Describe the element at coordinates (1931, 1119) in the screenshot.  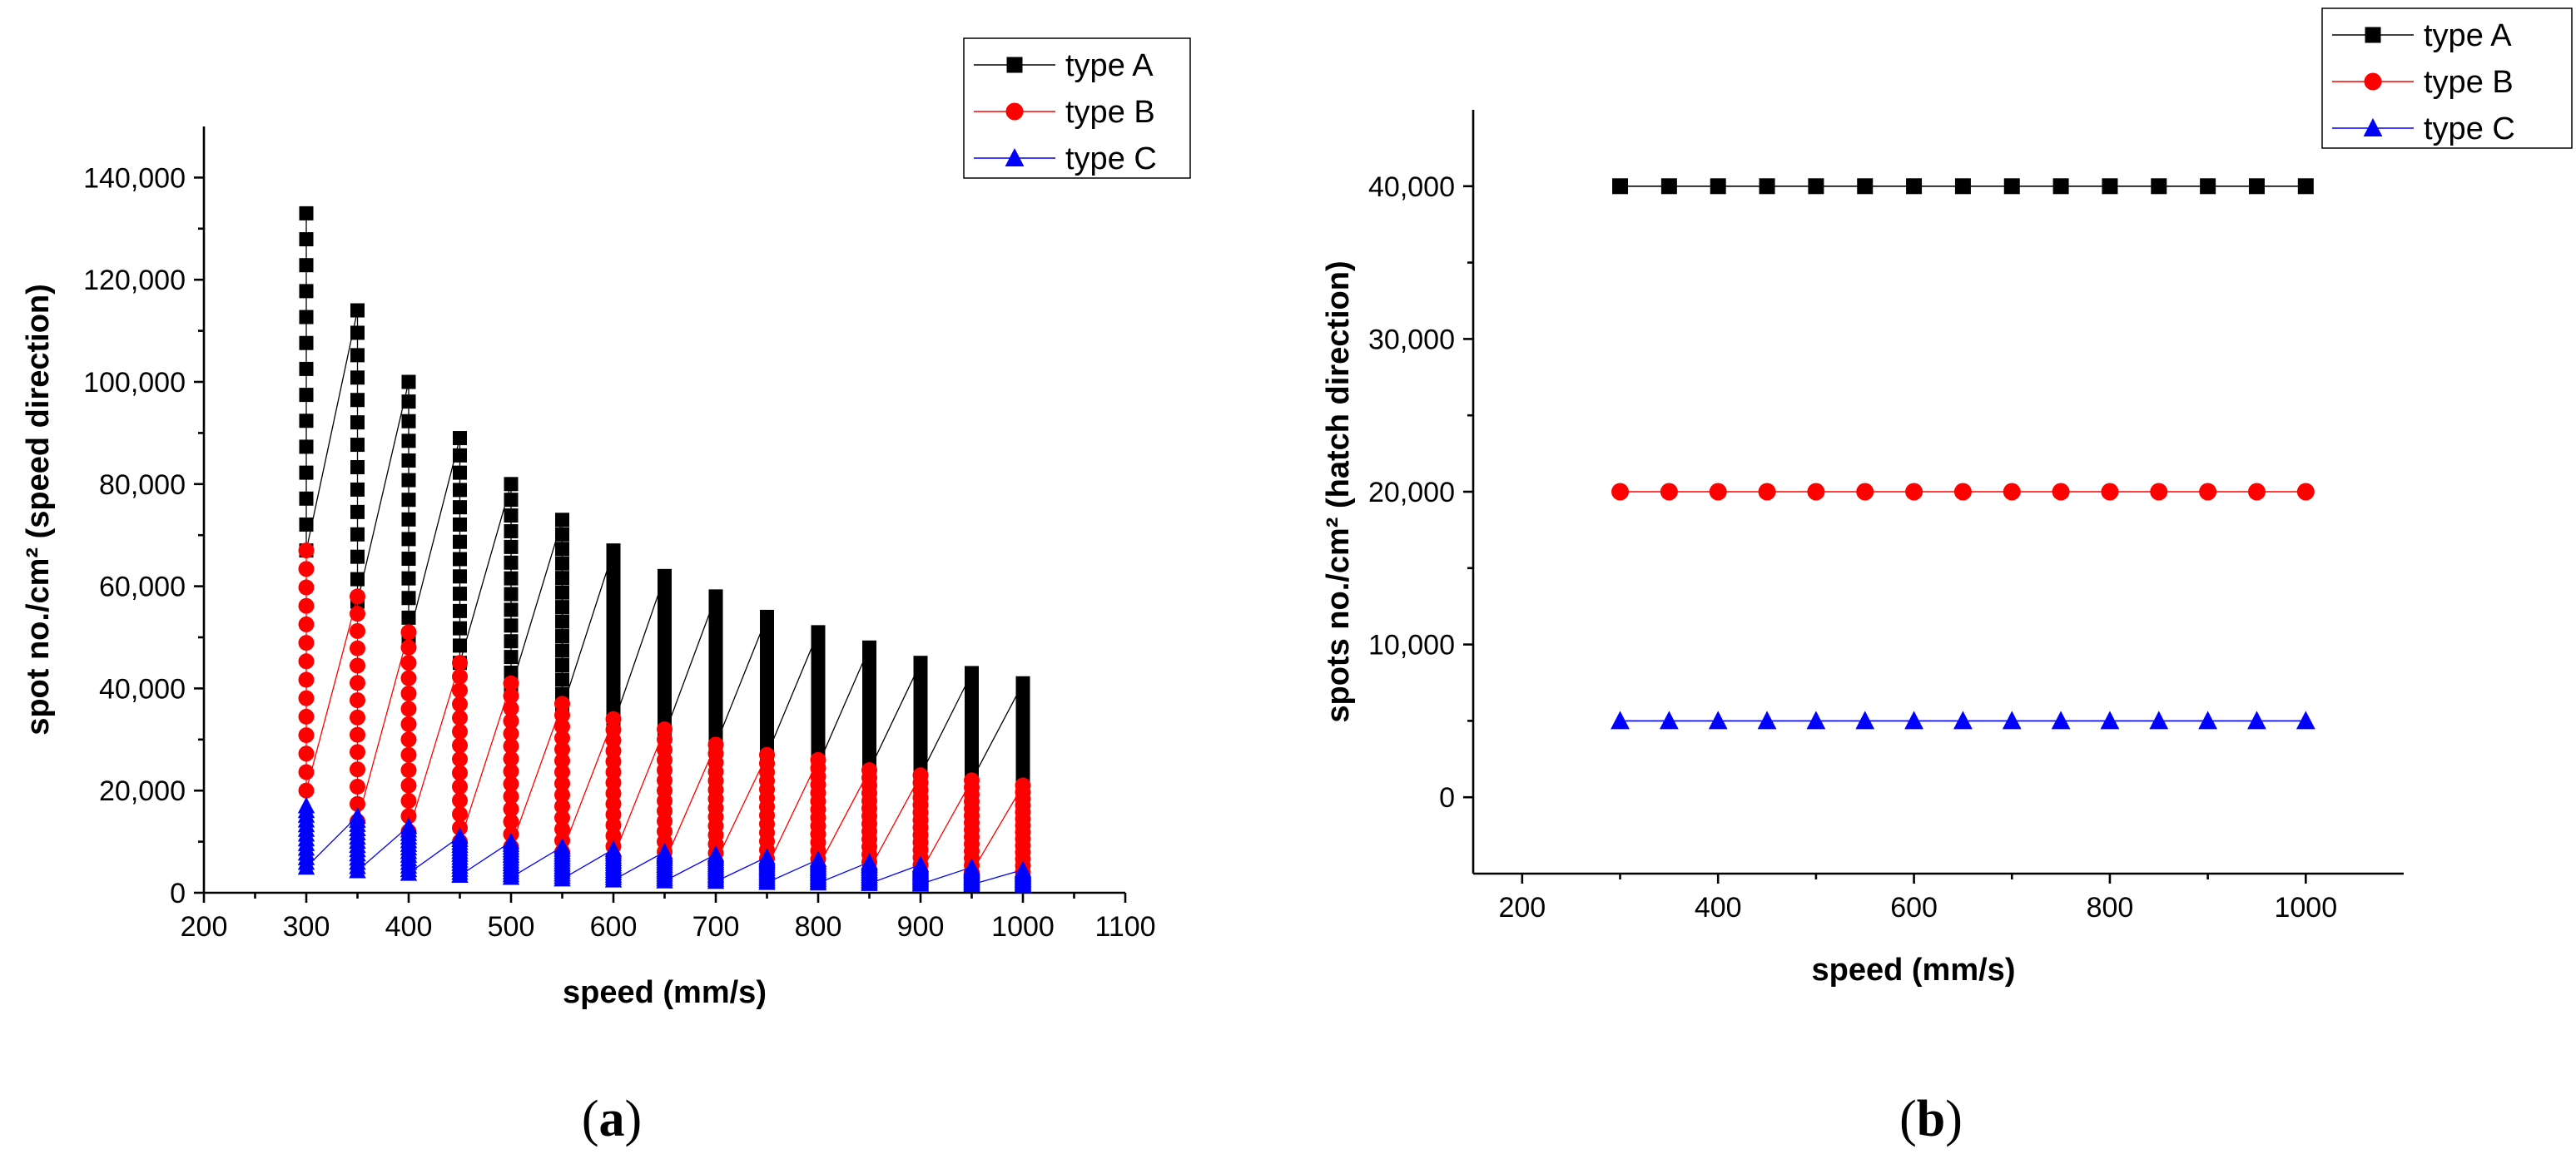
I see `panel-b-label: (b)` at that location.